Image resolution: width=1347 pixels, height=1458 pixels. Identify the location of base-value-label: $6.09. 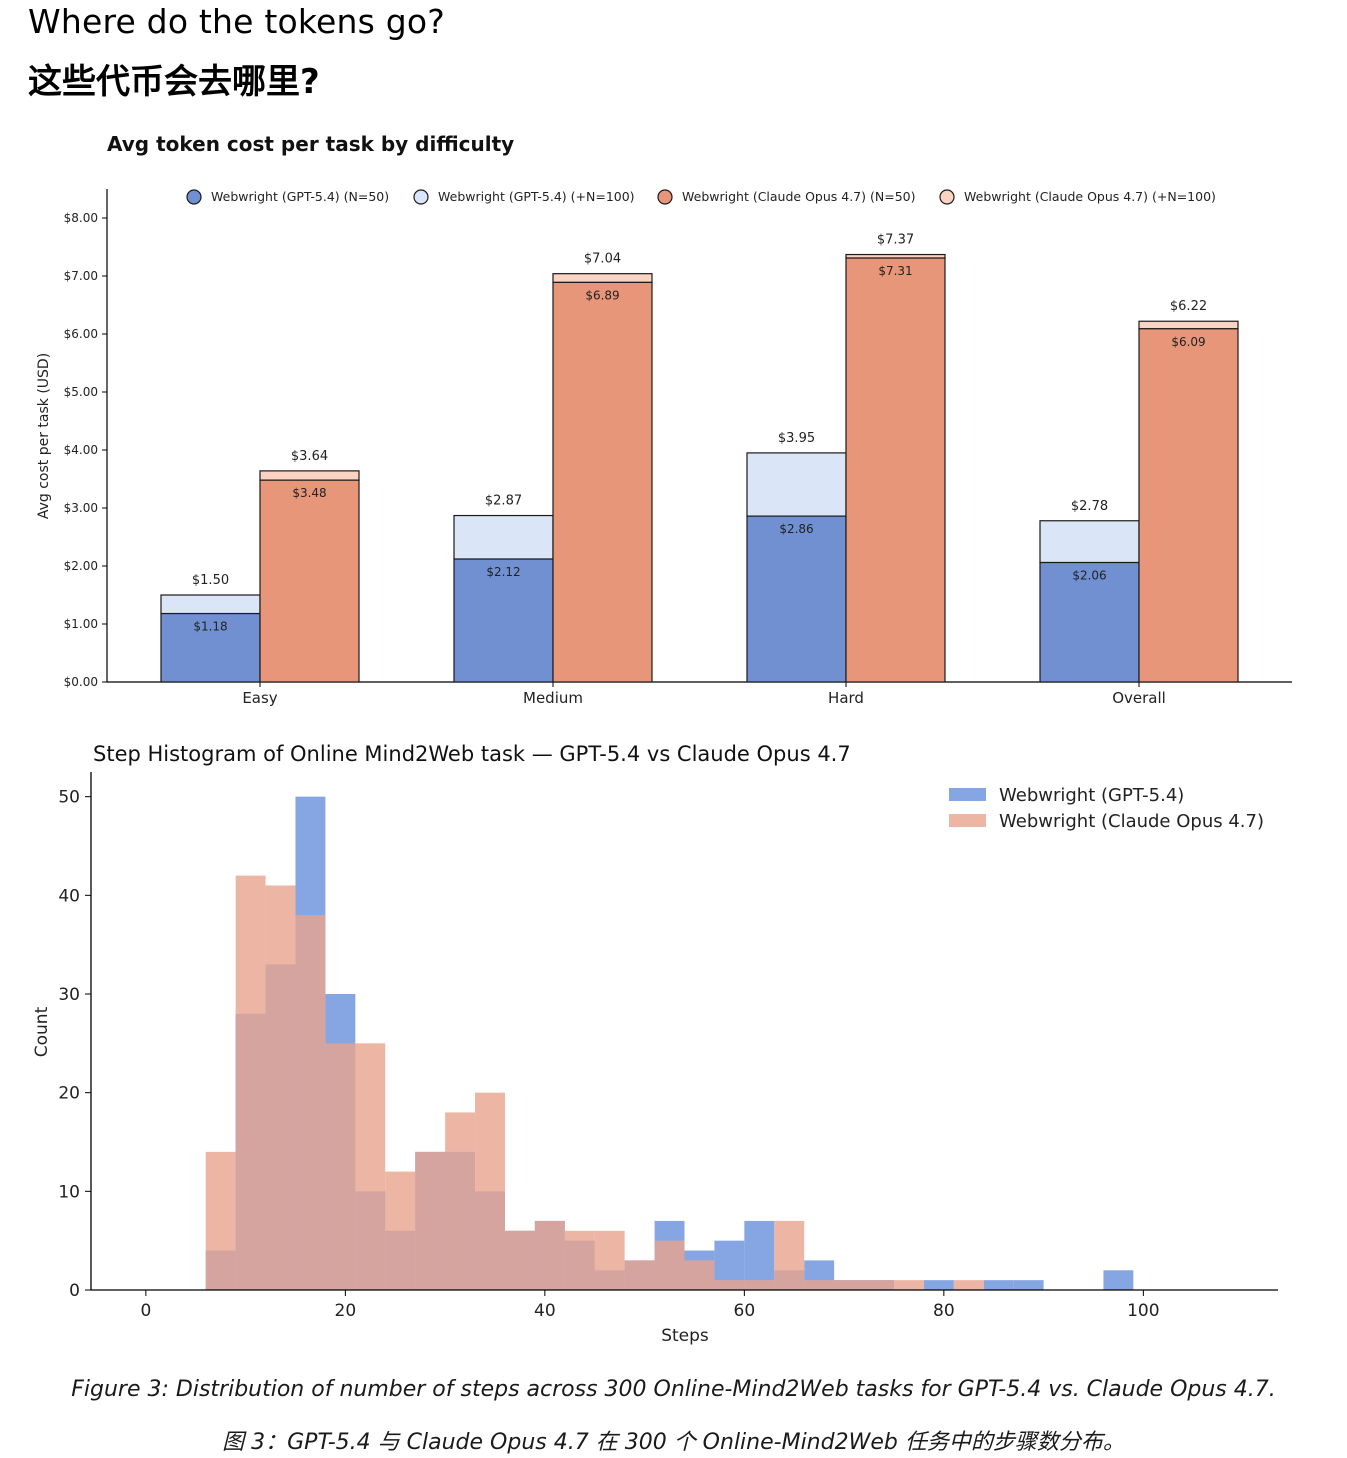
(1188, 342).